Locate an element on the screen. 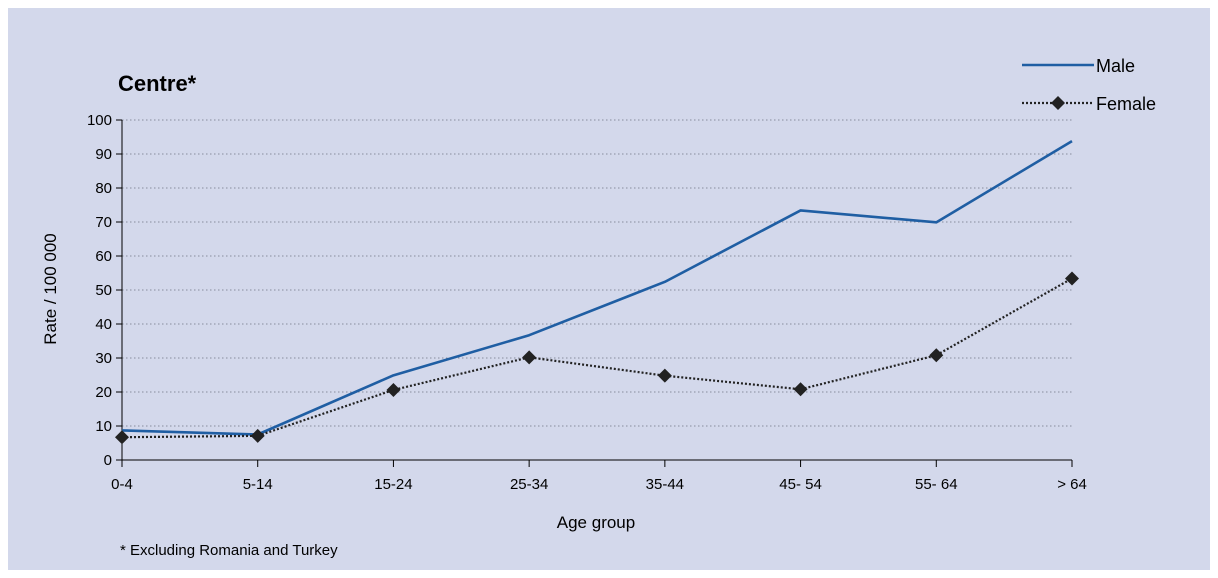 Image resolution: width=1218 pixels, height=578 pixels. y-tick-label: 80 is located at coordinates (103, 188).